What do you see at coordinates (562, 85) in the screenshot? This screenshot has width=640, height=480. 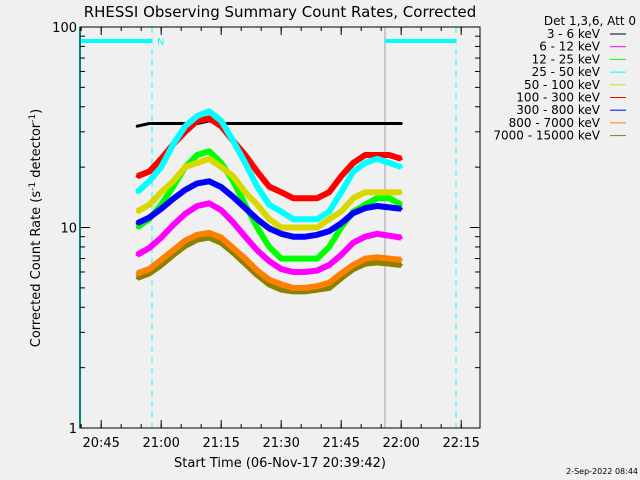 I see `legend-label: 50 - 100 keV` at bounding box center [562, 85].